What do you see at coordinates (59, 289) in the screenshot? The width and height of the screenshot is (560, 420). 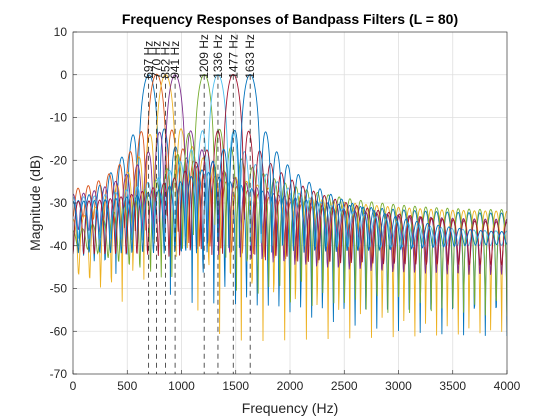 I see `y-tick-label: -50` at bounding box center [59, 289].